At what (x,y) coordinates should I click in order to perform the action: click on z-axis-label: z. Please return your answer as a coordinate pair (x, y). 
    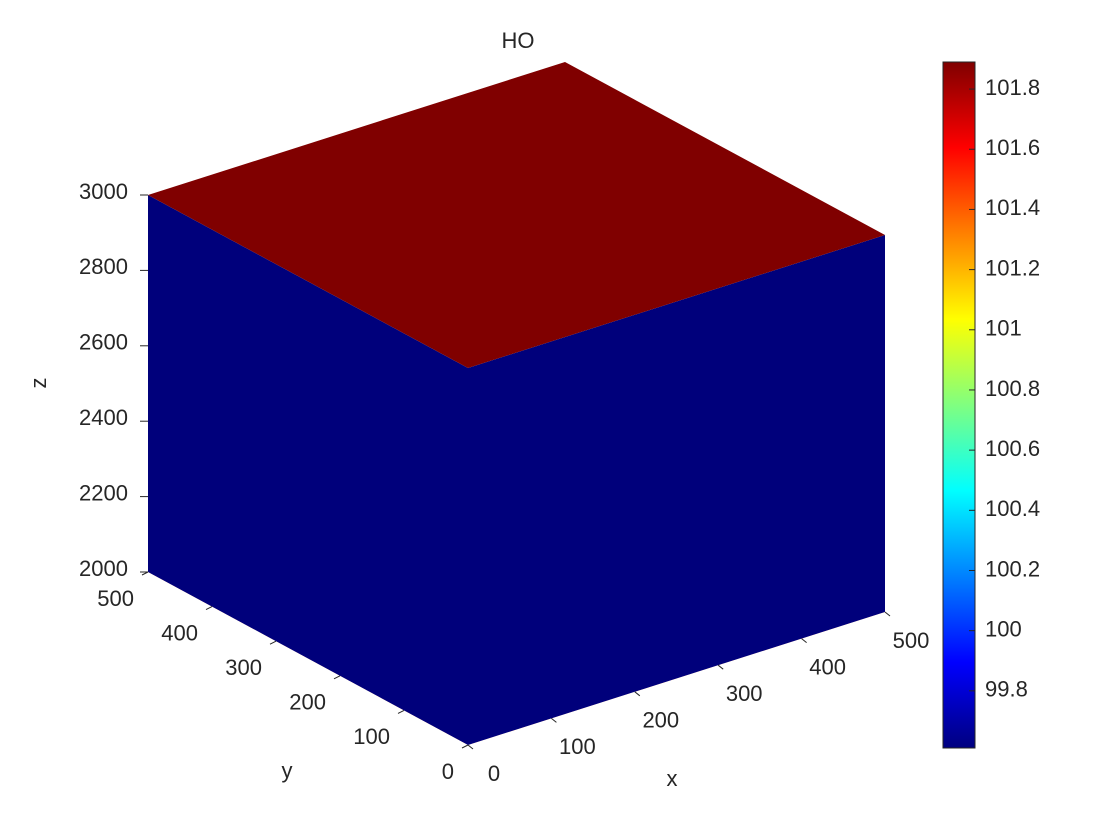
    Looking at the image, I should click on (38, 383).